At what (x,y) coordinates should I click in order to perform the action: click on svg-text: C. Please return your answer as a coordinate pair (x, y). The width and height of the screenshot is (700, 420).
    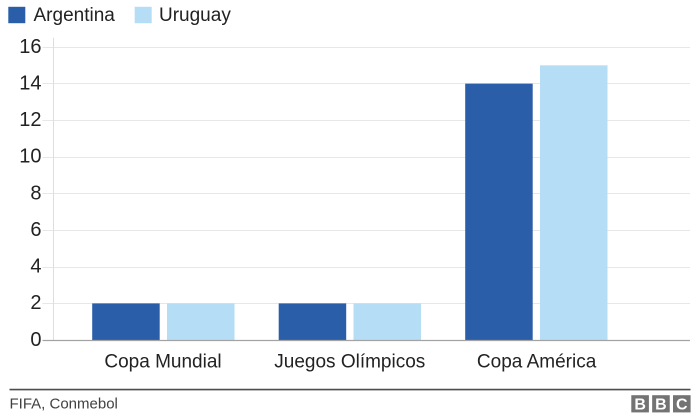
    Looking at the image, I should click on (682, 405).